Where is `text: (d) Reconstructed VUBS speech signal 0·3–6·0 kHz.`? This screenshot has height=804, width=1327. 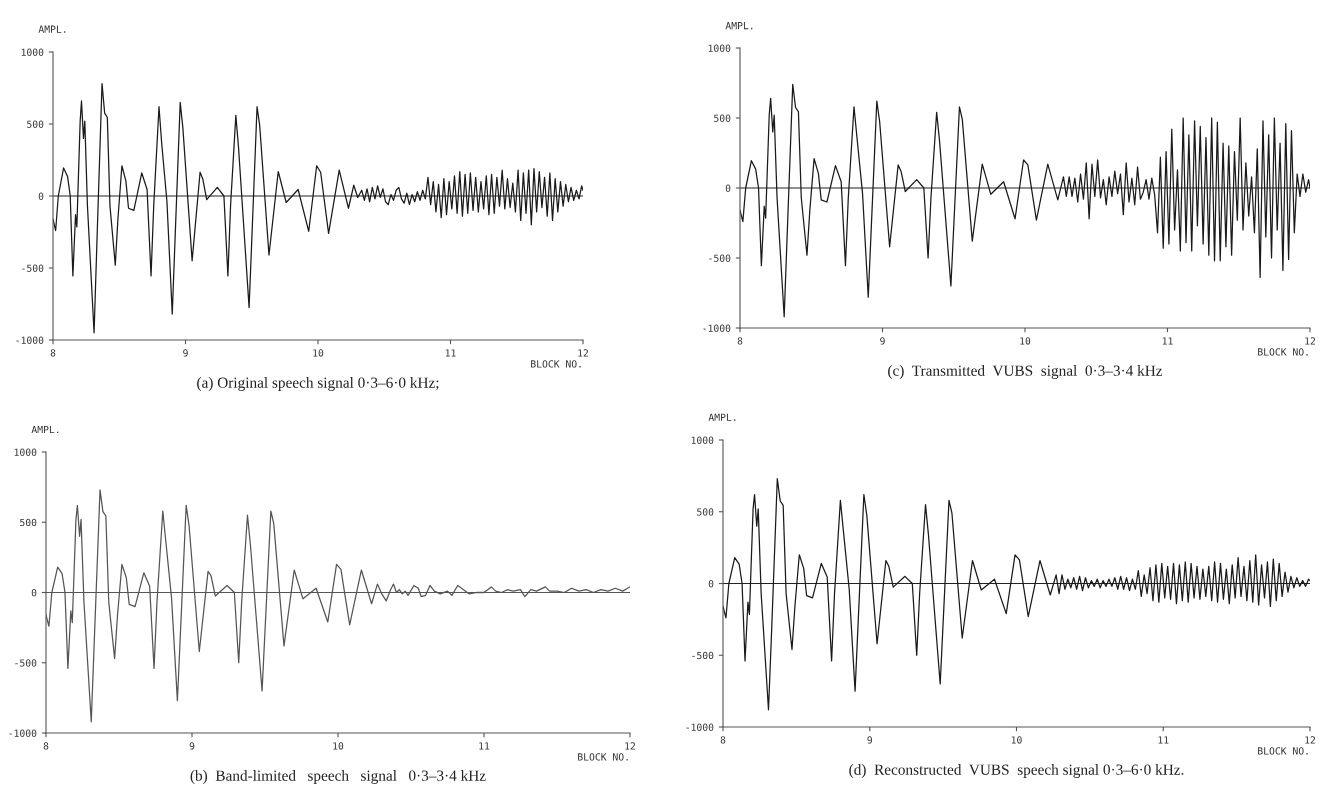
text: (d) Reconstructed VUBS speech signal 0·3–6·0 kHz. is located at coordinates (1016, 771).